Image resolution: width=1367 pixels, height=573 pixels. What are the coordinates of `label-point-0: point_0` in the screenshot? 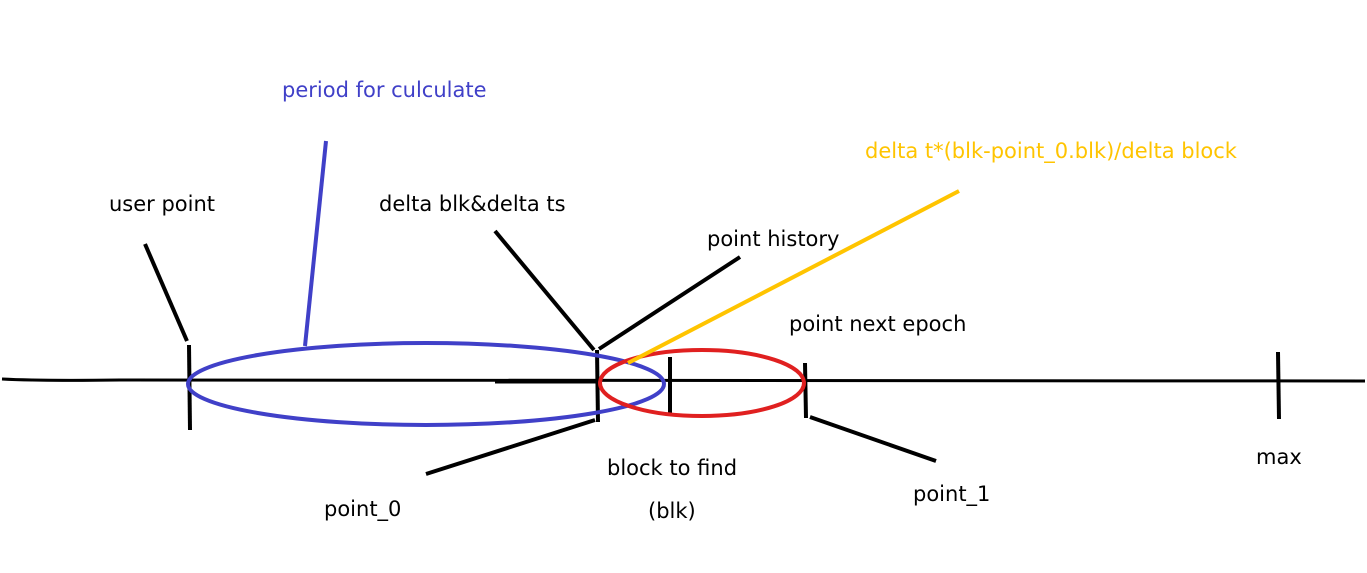 It's located at (363, 509).